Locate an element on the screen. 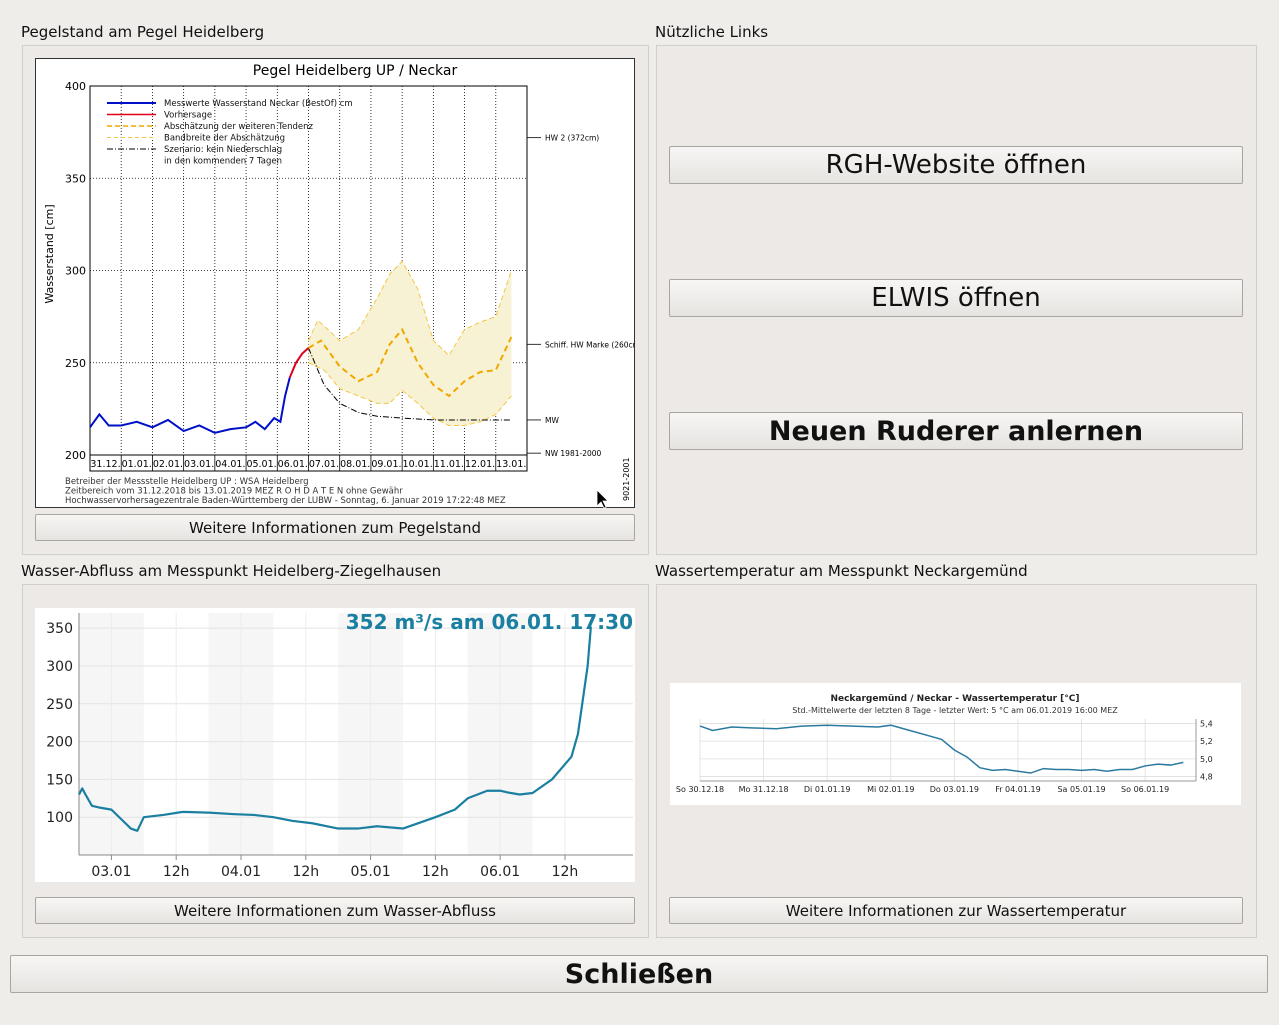 The width and height of the screenshot is (1279, 1025). pegel-legend-label: Messwerte Wasserstand Neckar (BestOf) cm is located at coordinates (258, 104).